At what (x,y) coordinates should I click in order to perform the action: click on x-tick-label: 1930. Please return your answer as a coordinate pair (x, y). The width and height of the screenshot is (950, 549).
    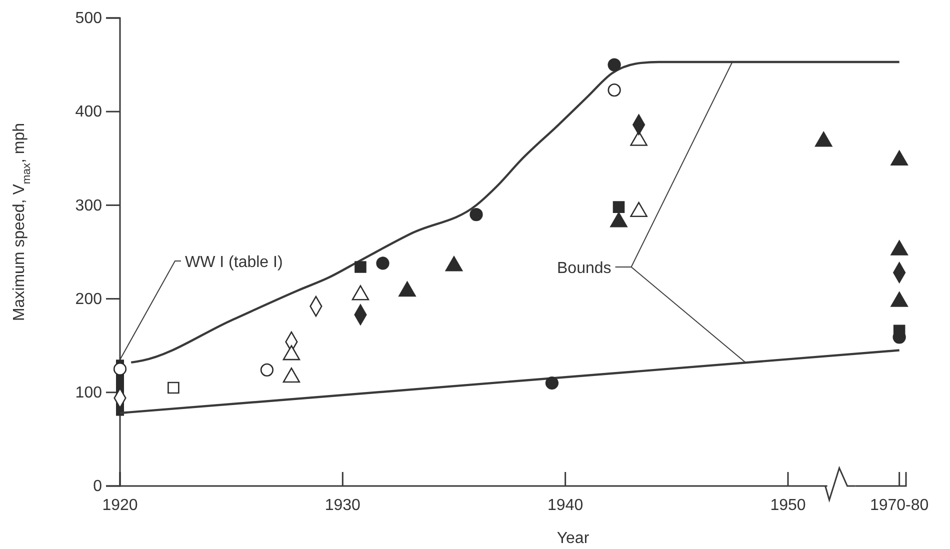
    Looking at the image, I should click on (342, 505).